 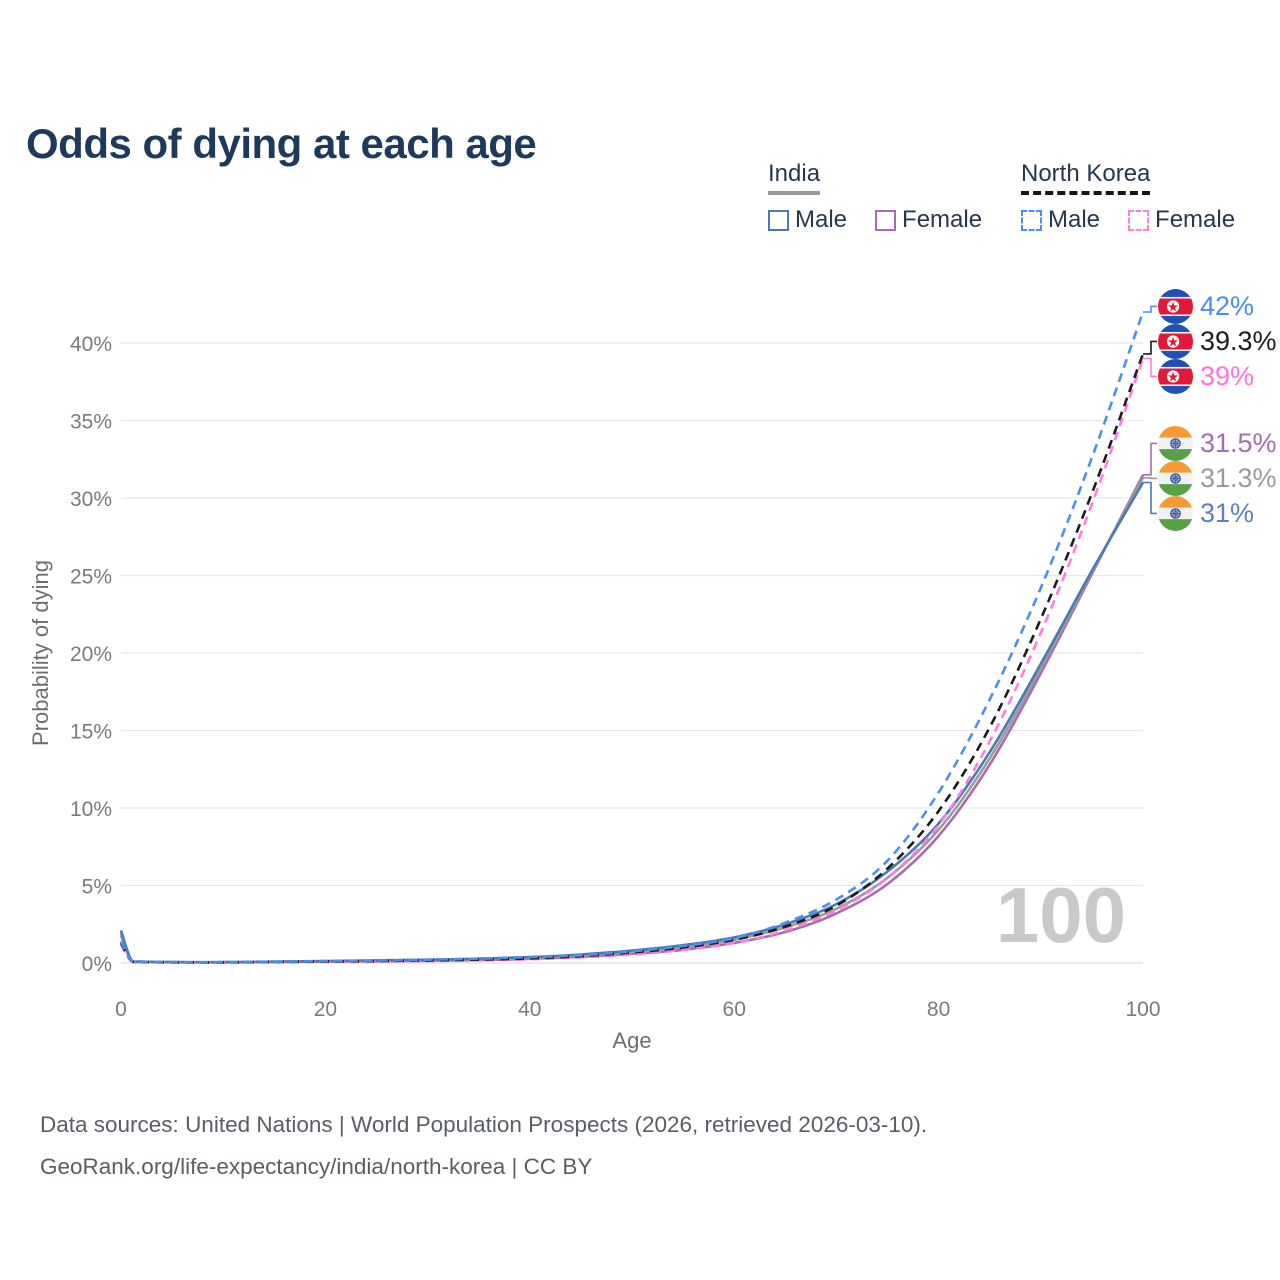 What do you see at coordinates (91, 732) in the screenshot?
I see `y-tick-label: 15%` at bounding box center [91, 732].